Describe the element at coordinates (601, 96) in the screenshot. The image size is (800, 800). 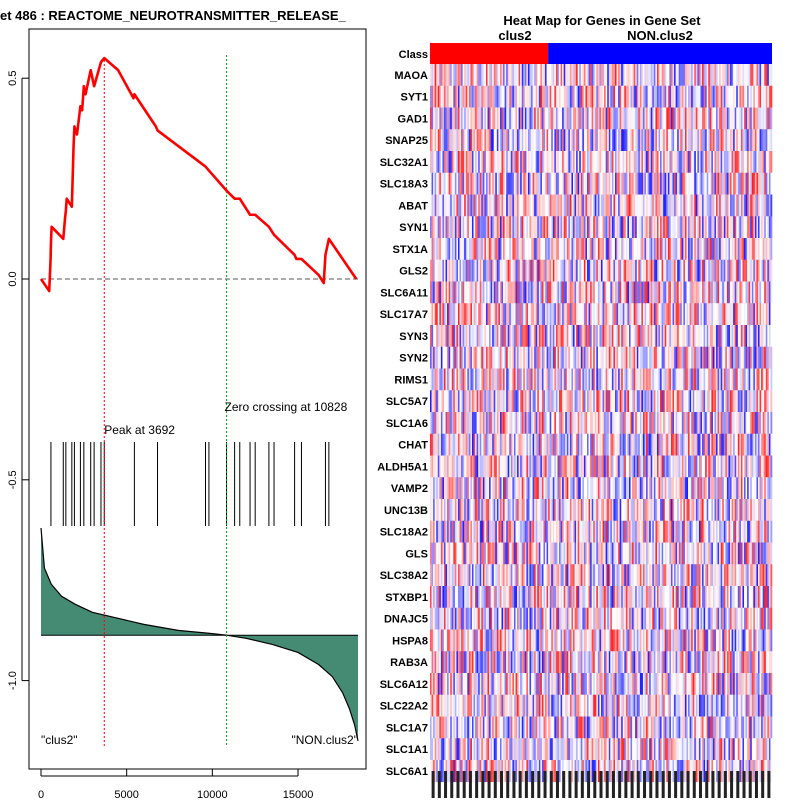
I see `heatmap-row` at that location.